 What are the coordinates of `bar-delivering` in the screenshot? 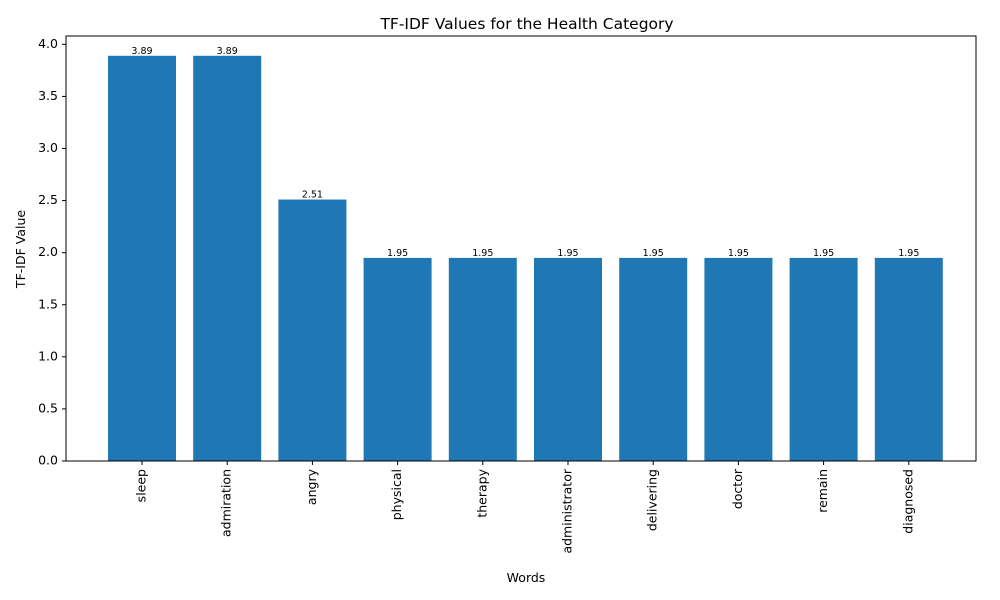 It's located at (653, 359).